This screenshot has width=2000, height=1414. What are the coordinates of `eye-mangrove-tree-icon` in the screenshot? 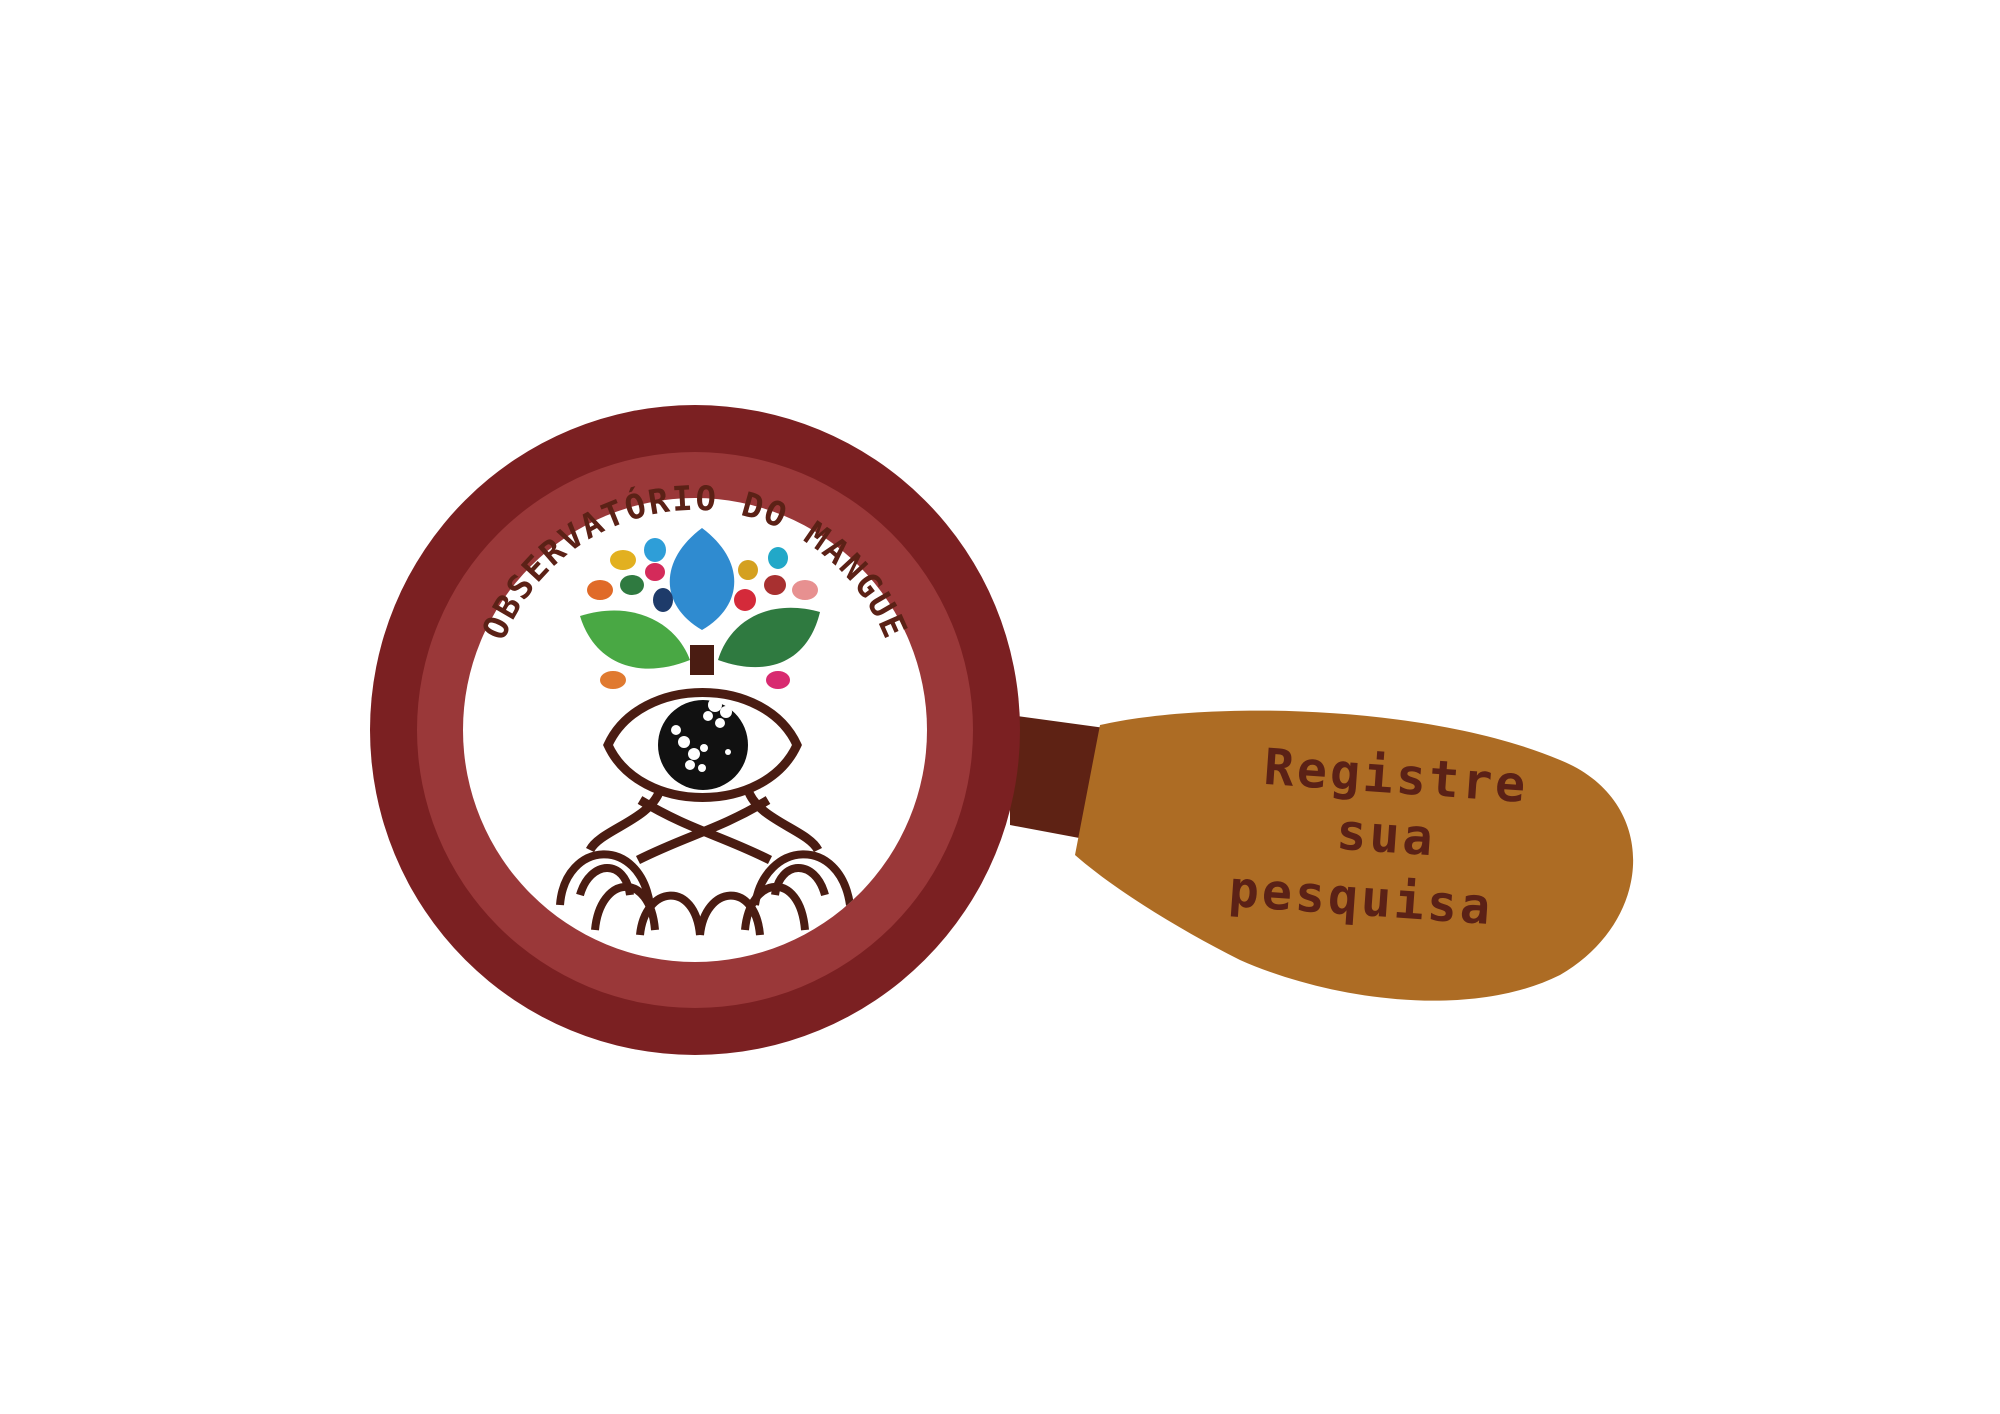 It's located at (705, 732).